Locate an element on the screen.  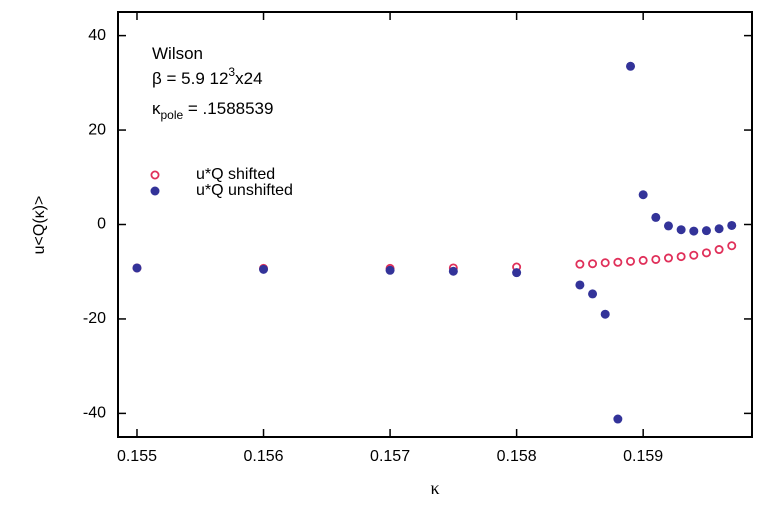
annotation-part: Wilson is located at coordinates (177, 53).